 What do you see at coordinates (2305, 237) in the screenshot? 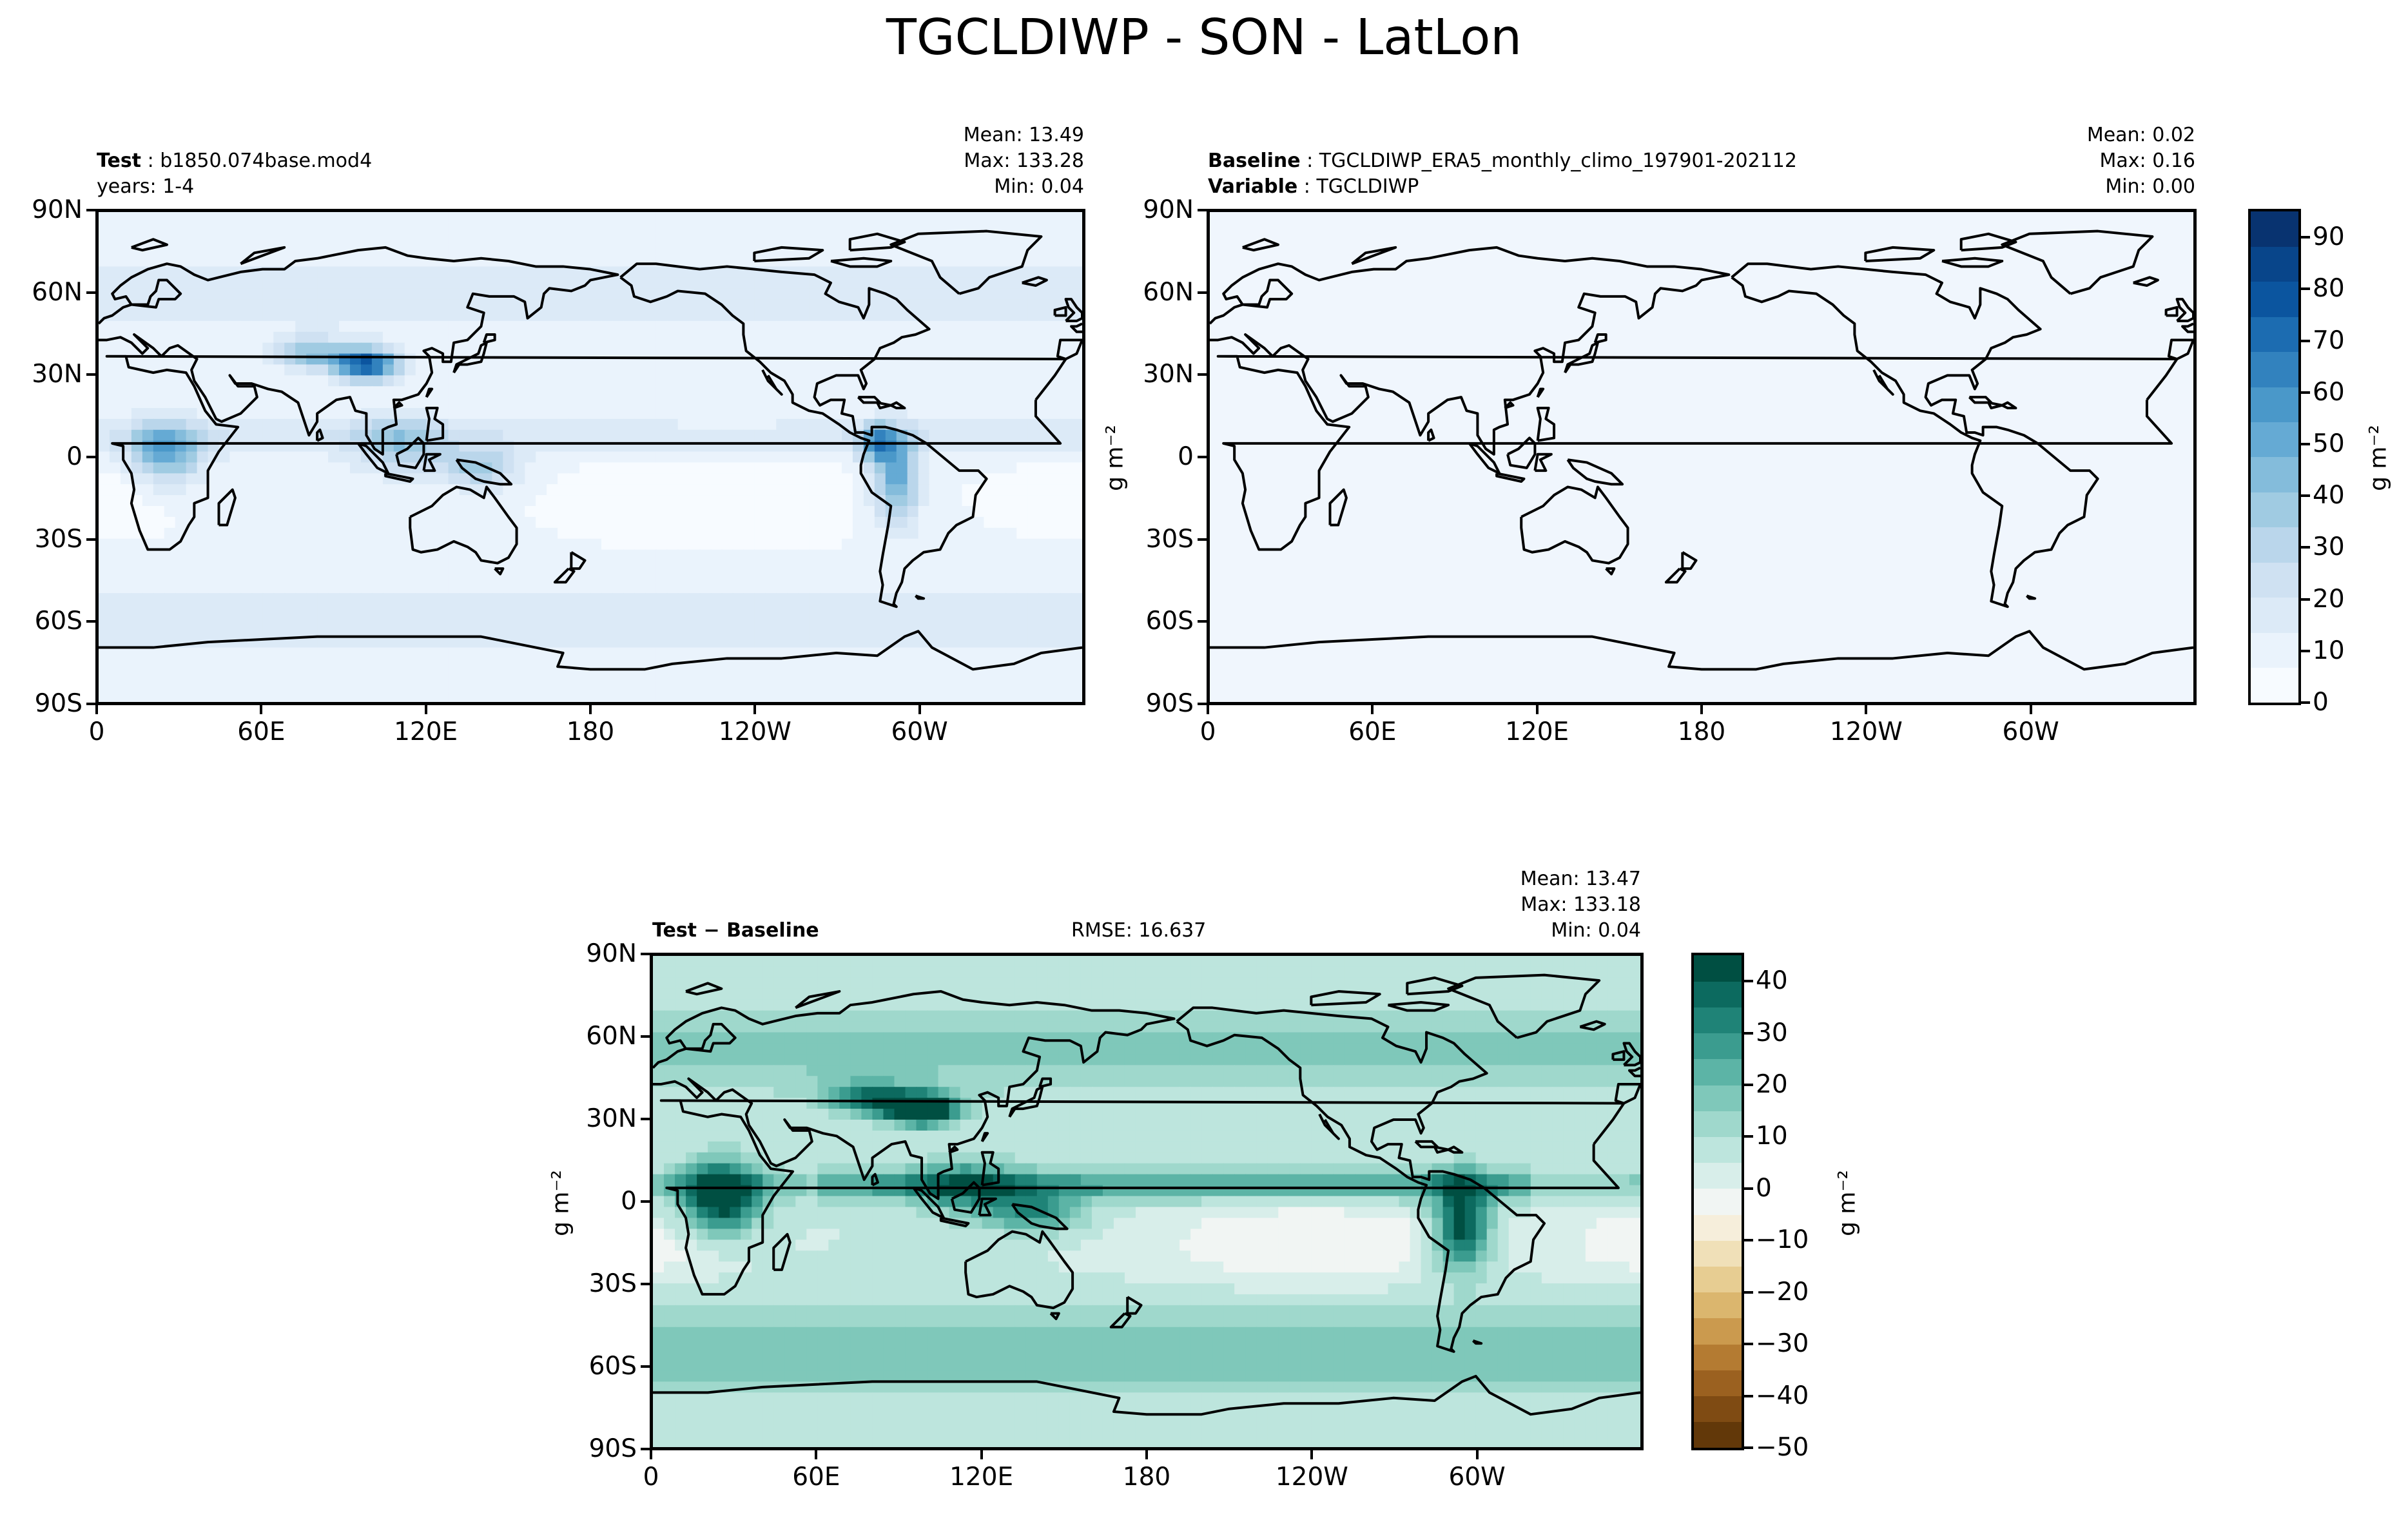
I see `colorbar-tick-mark` at bounding box center [2305, 237].